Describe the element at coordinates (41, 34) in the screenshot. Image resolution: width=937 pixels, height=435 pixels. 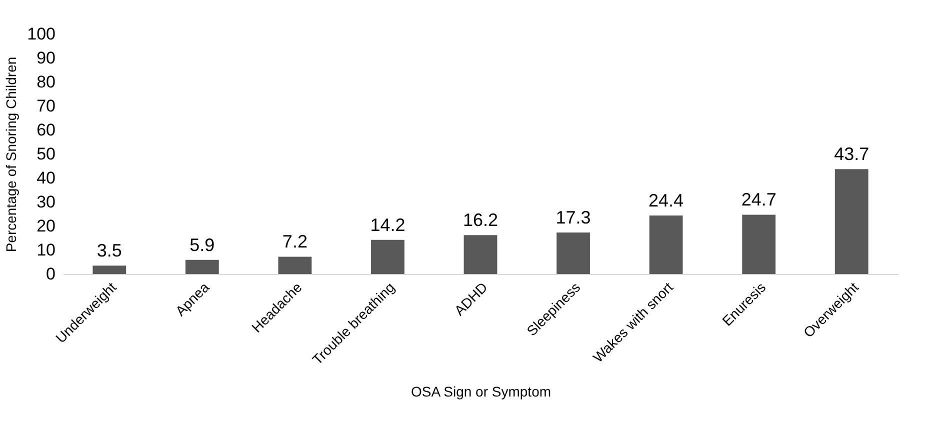
I see `y-tick-label: 100` at that location.